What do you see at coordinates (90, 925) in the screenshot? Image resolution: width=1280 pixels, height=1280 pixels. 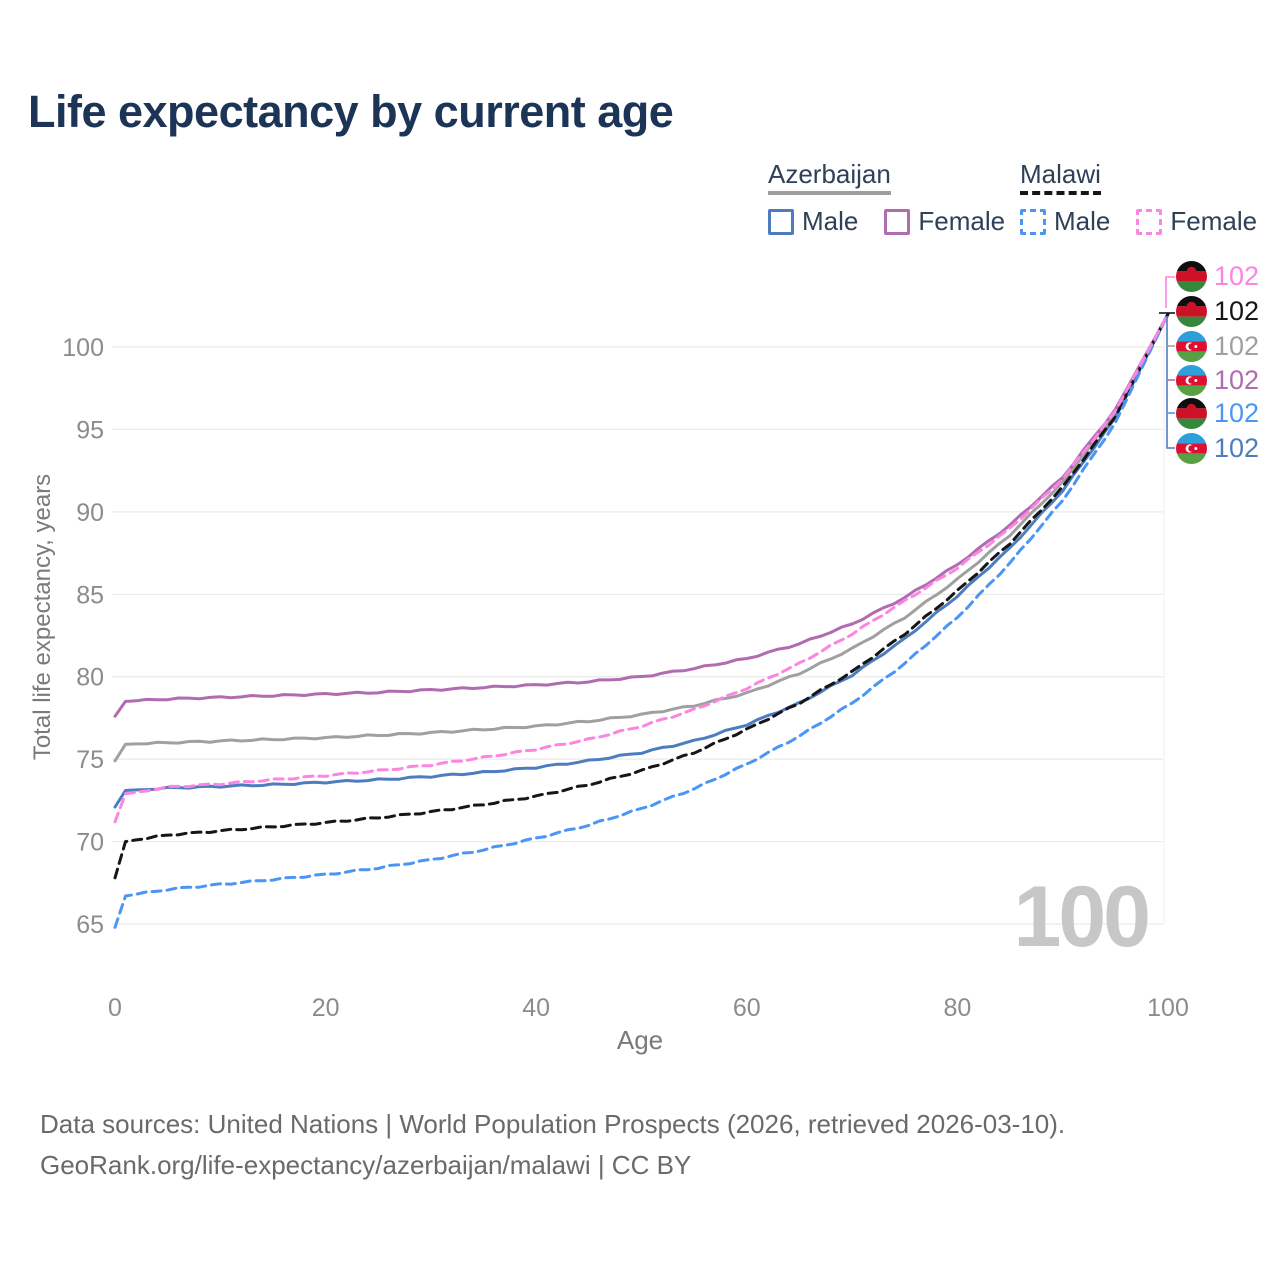 I see `y-tick-label: 65` at bounding box center [90, 925].